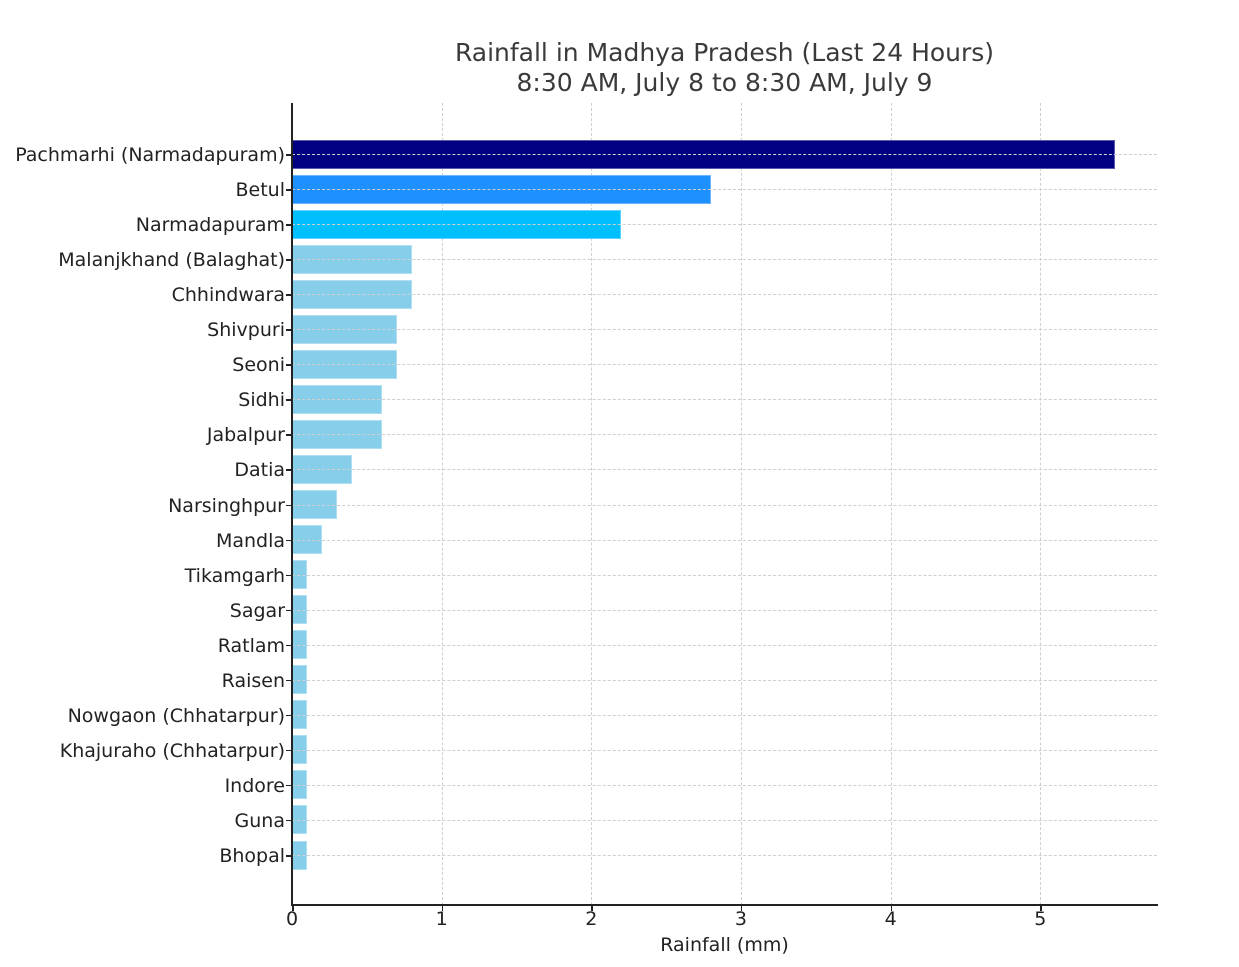  I want to click on y-tick-label: Betul, so click(260, 190).